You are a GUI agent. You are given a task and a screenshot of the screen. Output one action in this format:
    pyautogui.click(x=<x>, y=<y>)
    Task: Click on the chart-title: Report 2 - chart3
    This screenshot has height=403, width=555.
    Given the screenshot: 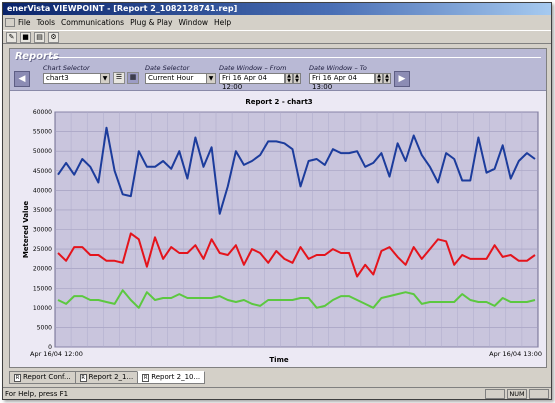 What is the action you would take?
    pyautogui.click(x=278, y=102)
    